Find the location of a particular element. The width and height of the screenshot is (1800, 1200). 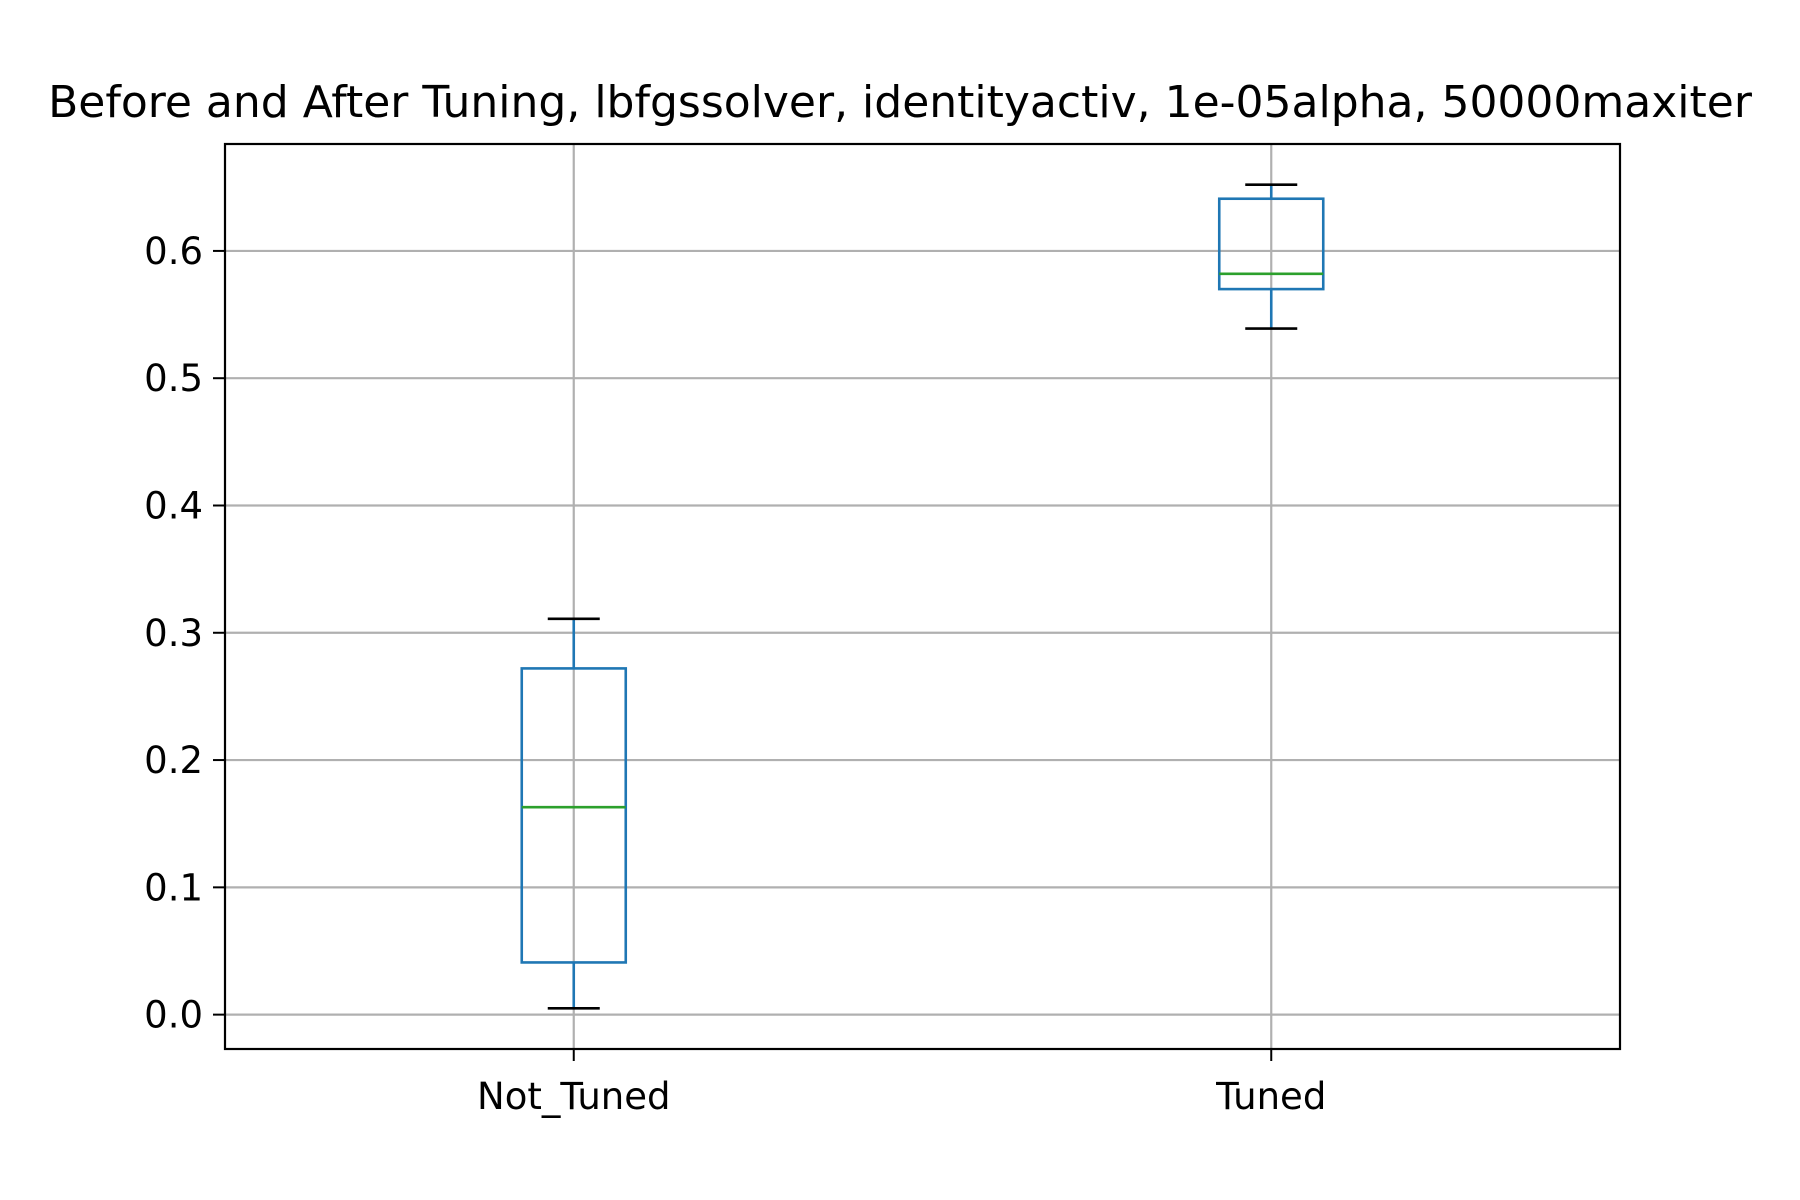

x-tick-label: Not_Tuned is located at coordinates (573, 1096).